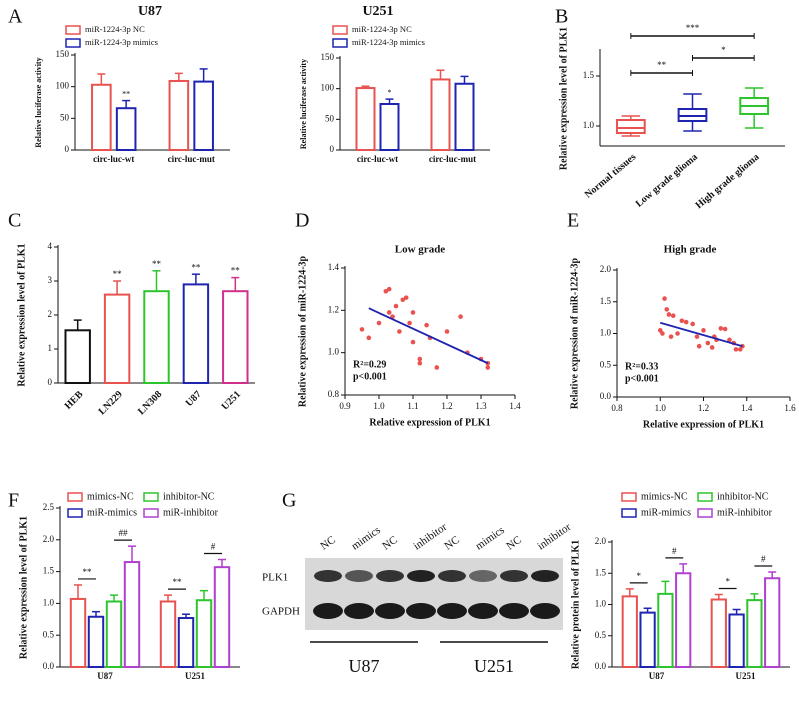  What do you see at coordinates (15, 17) in the screenshot?
I see `panel-letter: A` at bounding box center [15, 17].